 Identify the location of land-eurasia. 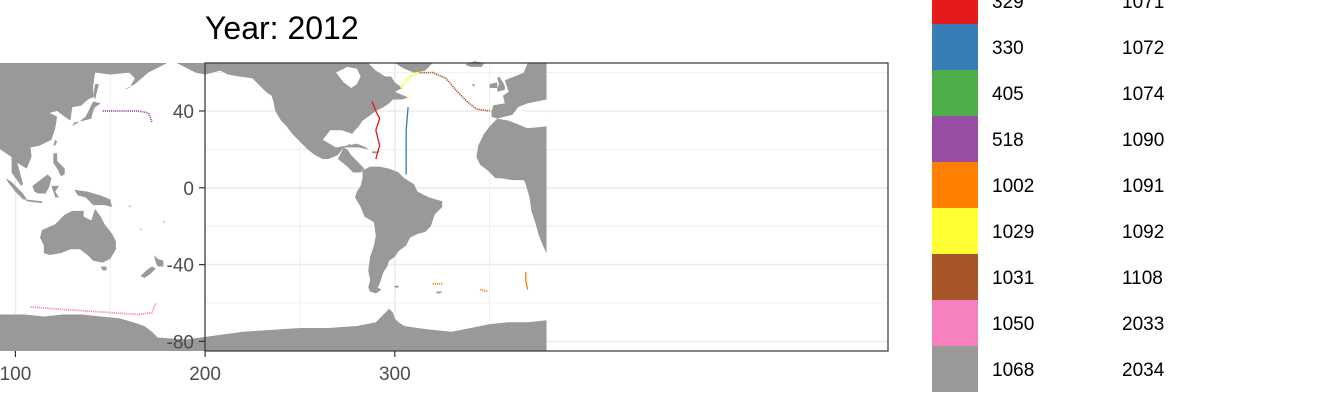
(84, 124).